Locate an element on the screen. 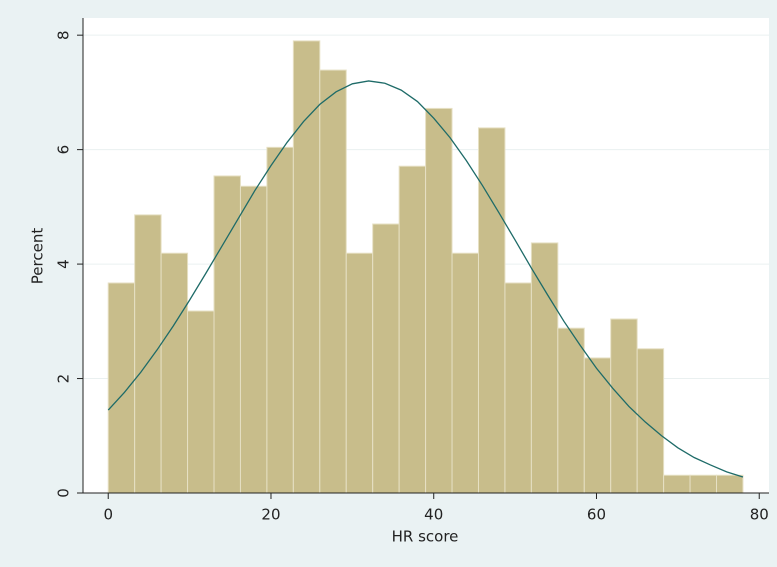 This screenshot has height=567, width=777. y-tick-label: 4 is located at coordinates (64, 264).